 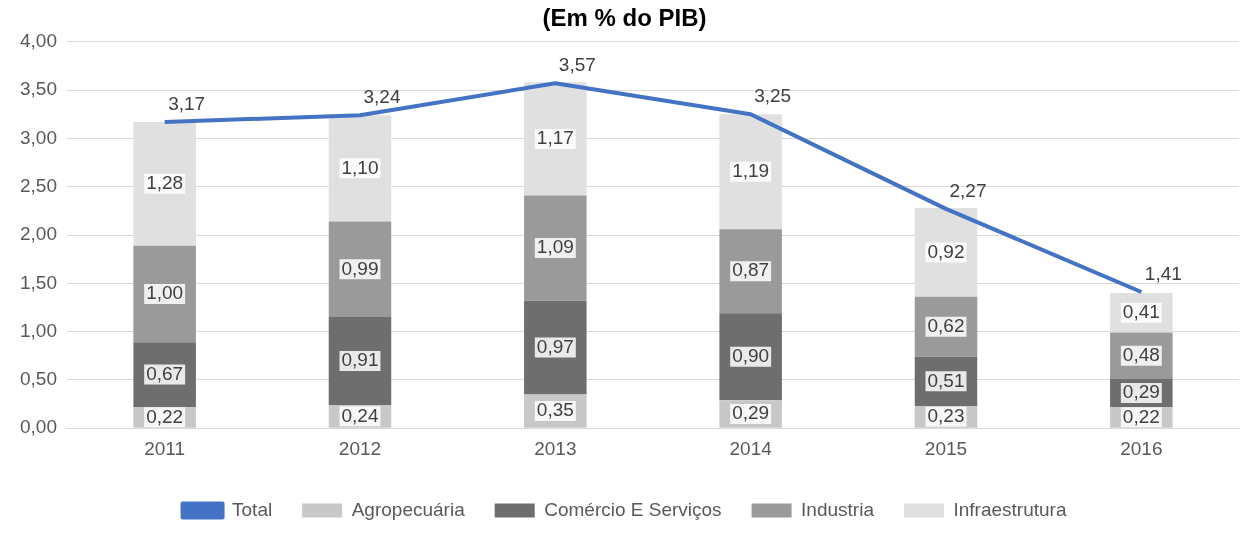 What do you see at coordinates (1141, 354) in the screenshot?
I see `data-label: 0,48` at bounding box center [1141, 354].